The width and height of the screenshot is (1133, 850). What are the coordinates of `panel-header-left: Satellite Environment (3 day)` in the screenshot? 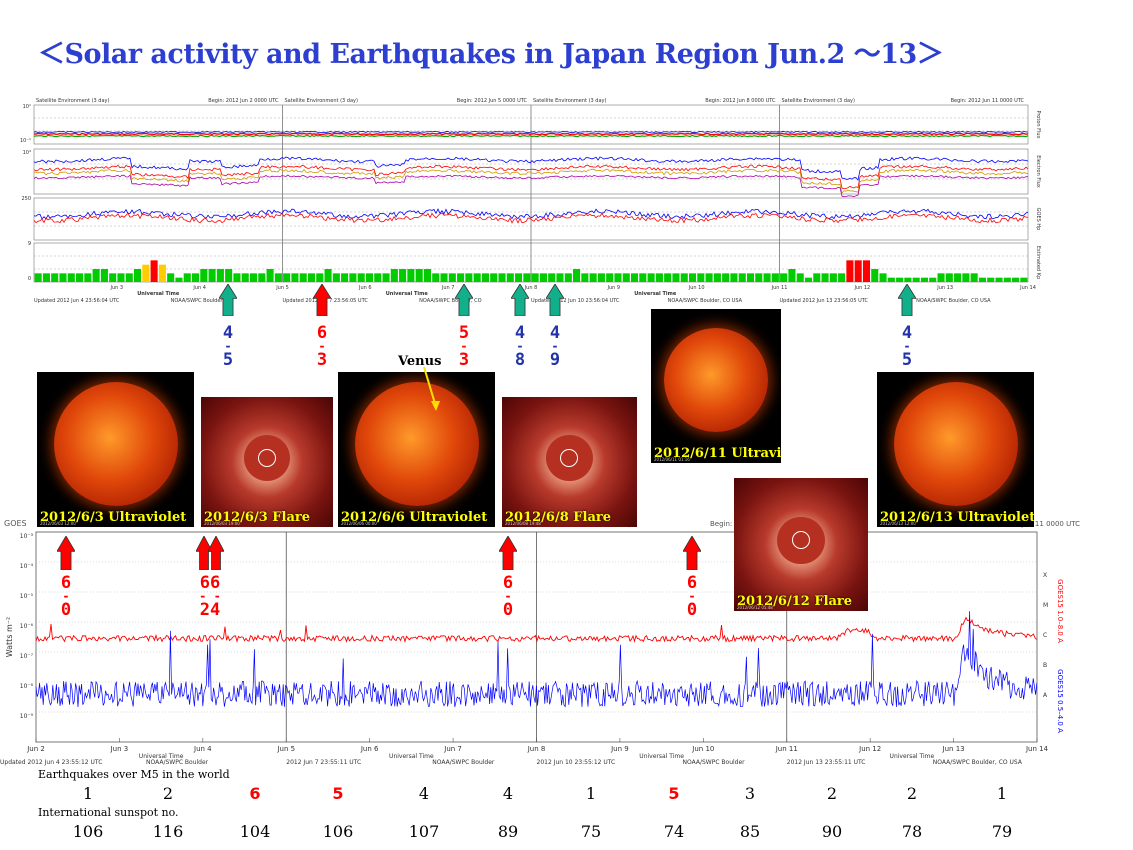 It's located at (322, 101).